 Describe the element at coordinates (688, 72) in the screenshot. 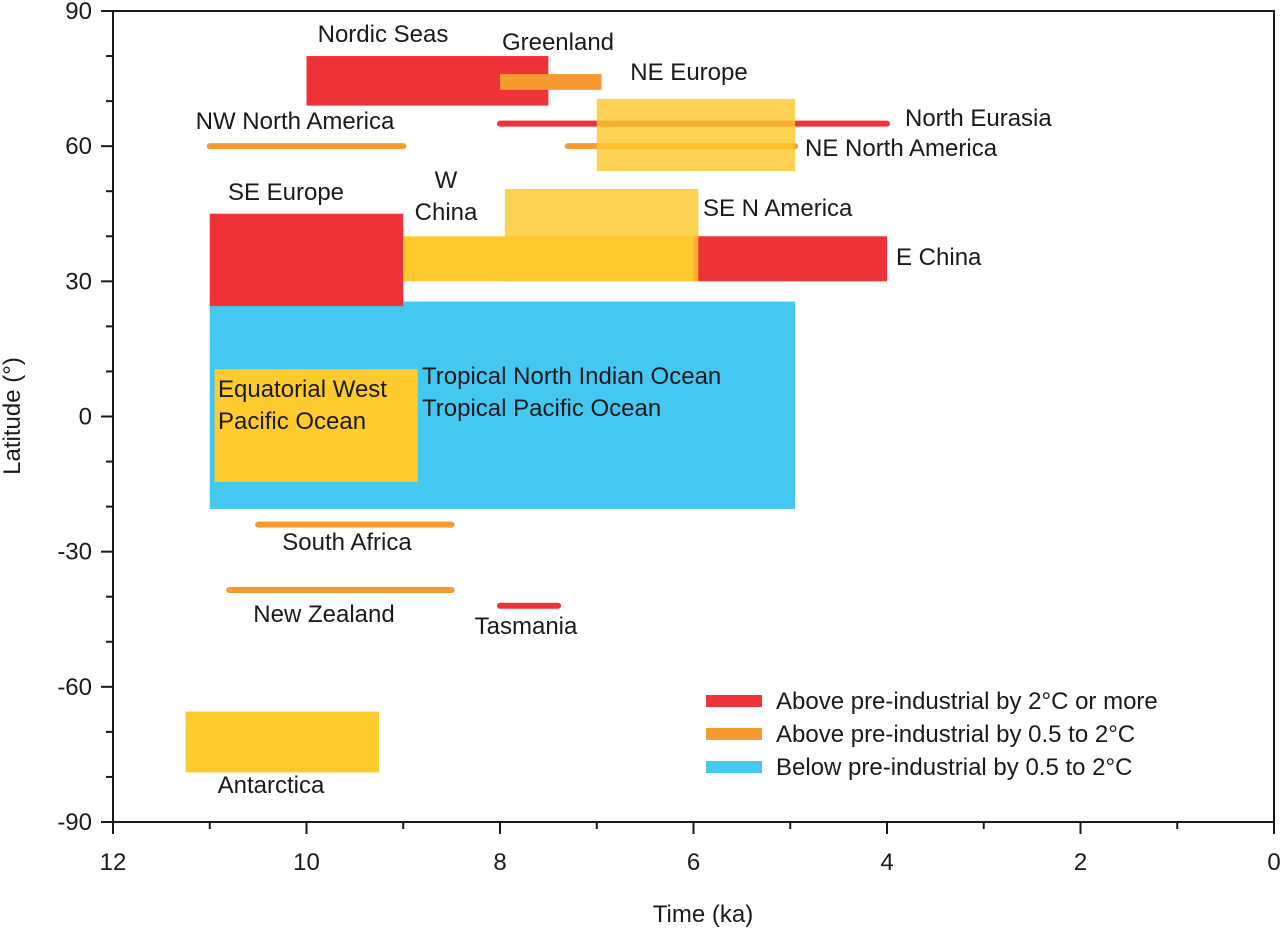

I see `region-ne-europe-label: NE Europe` at that location.